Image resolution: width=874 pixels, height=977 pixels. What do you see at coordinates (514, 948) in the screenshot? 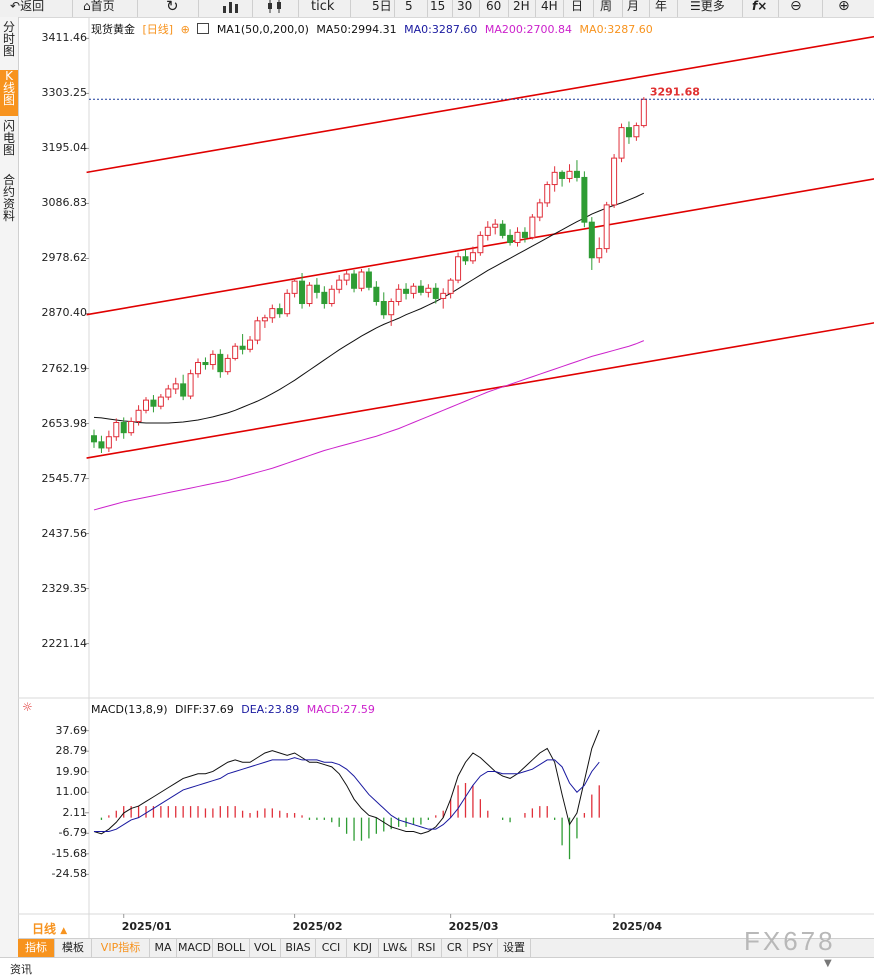
I see `indicator-tab-14: 设置` at bounding box center [514, 948].